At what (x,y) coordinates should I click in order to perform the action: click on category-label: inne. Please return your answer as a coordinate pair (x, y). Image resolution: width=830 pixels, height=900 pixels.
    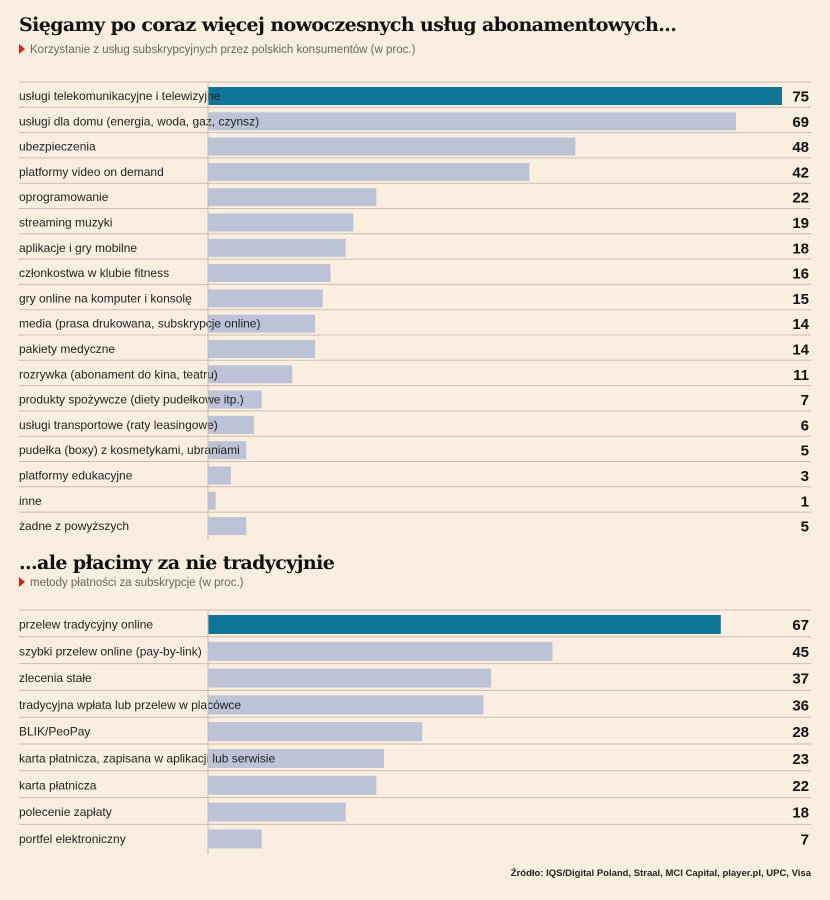
    Looking at the image, I should click on (30, 501).